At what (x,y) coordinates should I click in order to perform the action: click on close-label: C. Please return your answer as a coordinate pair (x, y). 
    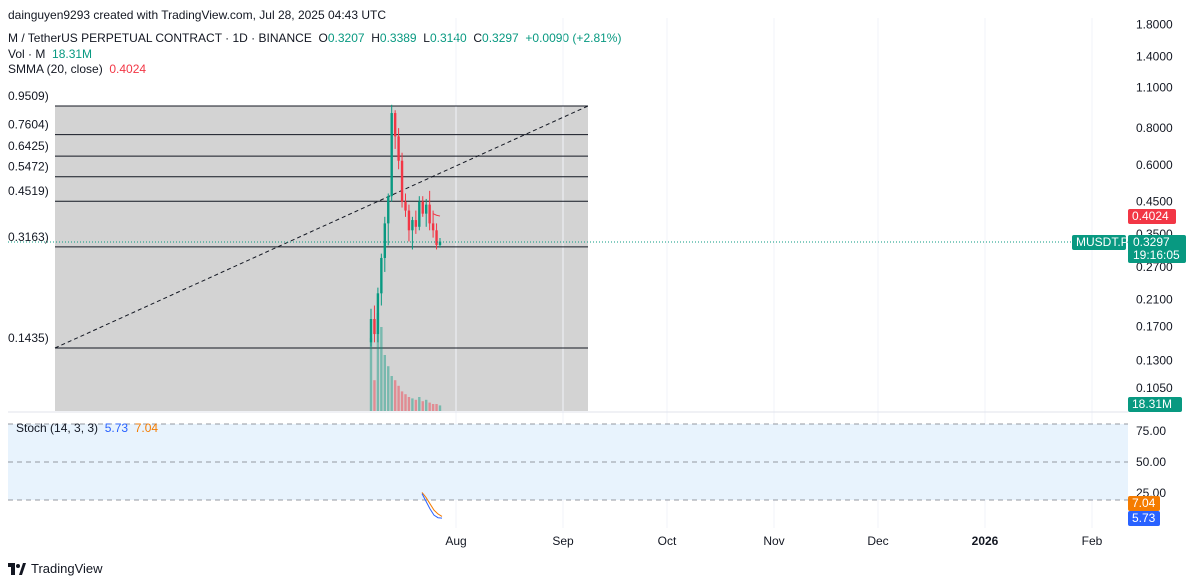
    Looking at the image, I should click on (478, 38).